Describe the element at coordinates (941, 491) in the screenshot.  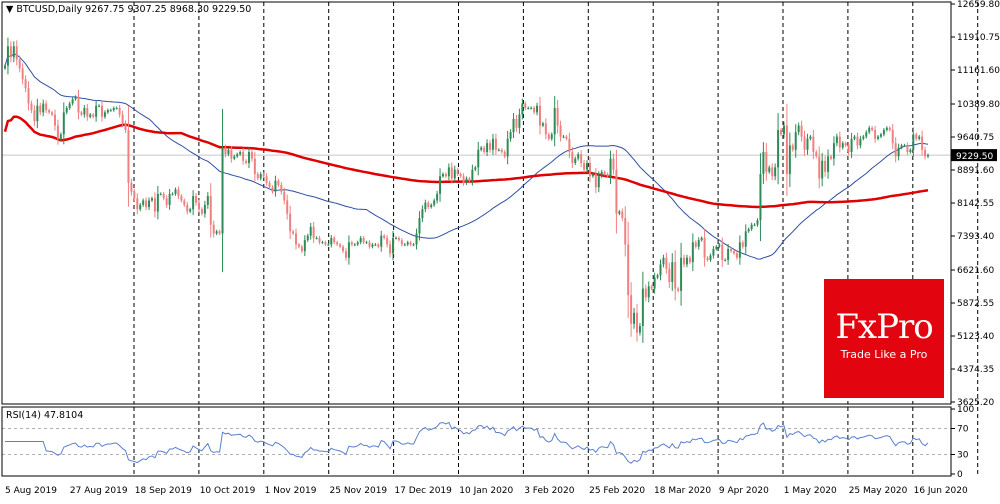
I see `x-tick-label: 16 Jun 2020` at that location.